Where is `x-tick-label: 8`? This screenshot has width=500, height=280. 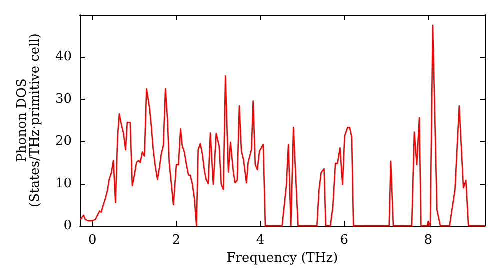 x-tick-label: 8 is located at coordinates (428, 240).